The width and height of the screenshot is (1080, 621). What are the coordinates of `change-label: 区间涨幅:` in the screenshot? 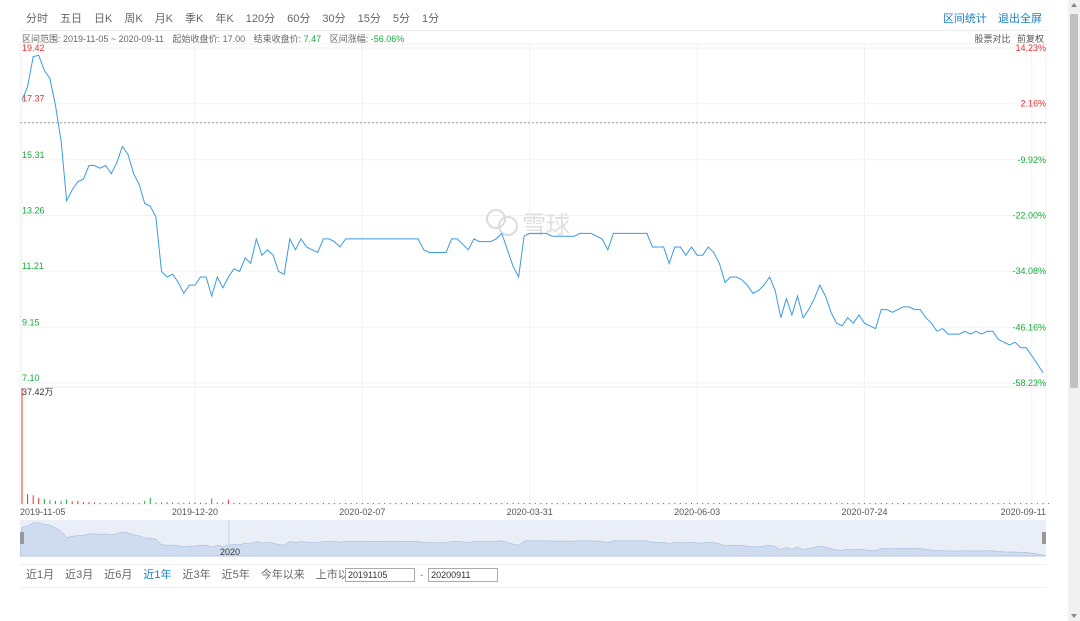 It's located at (349, 39).